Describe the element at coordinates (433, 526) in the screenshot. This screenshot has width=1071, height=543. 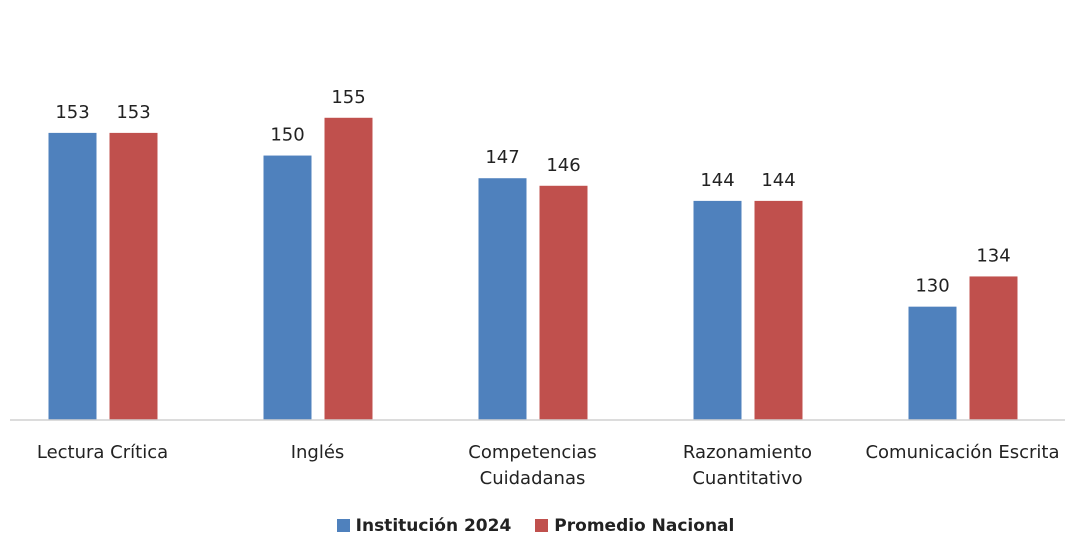
I see `legend-label: Institución 2024` at that location.